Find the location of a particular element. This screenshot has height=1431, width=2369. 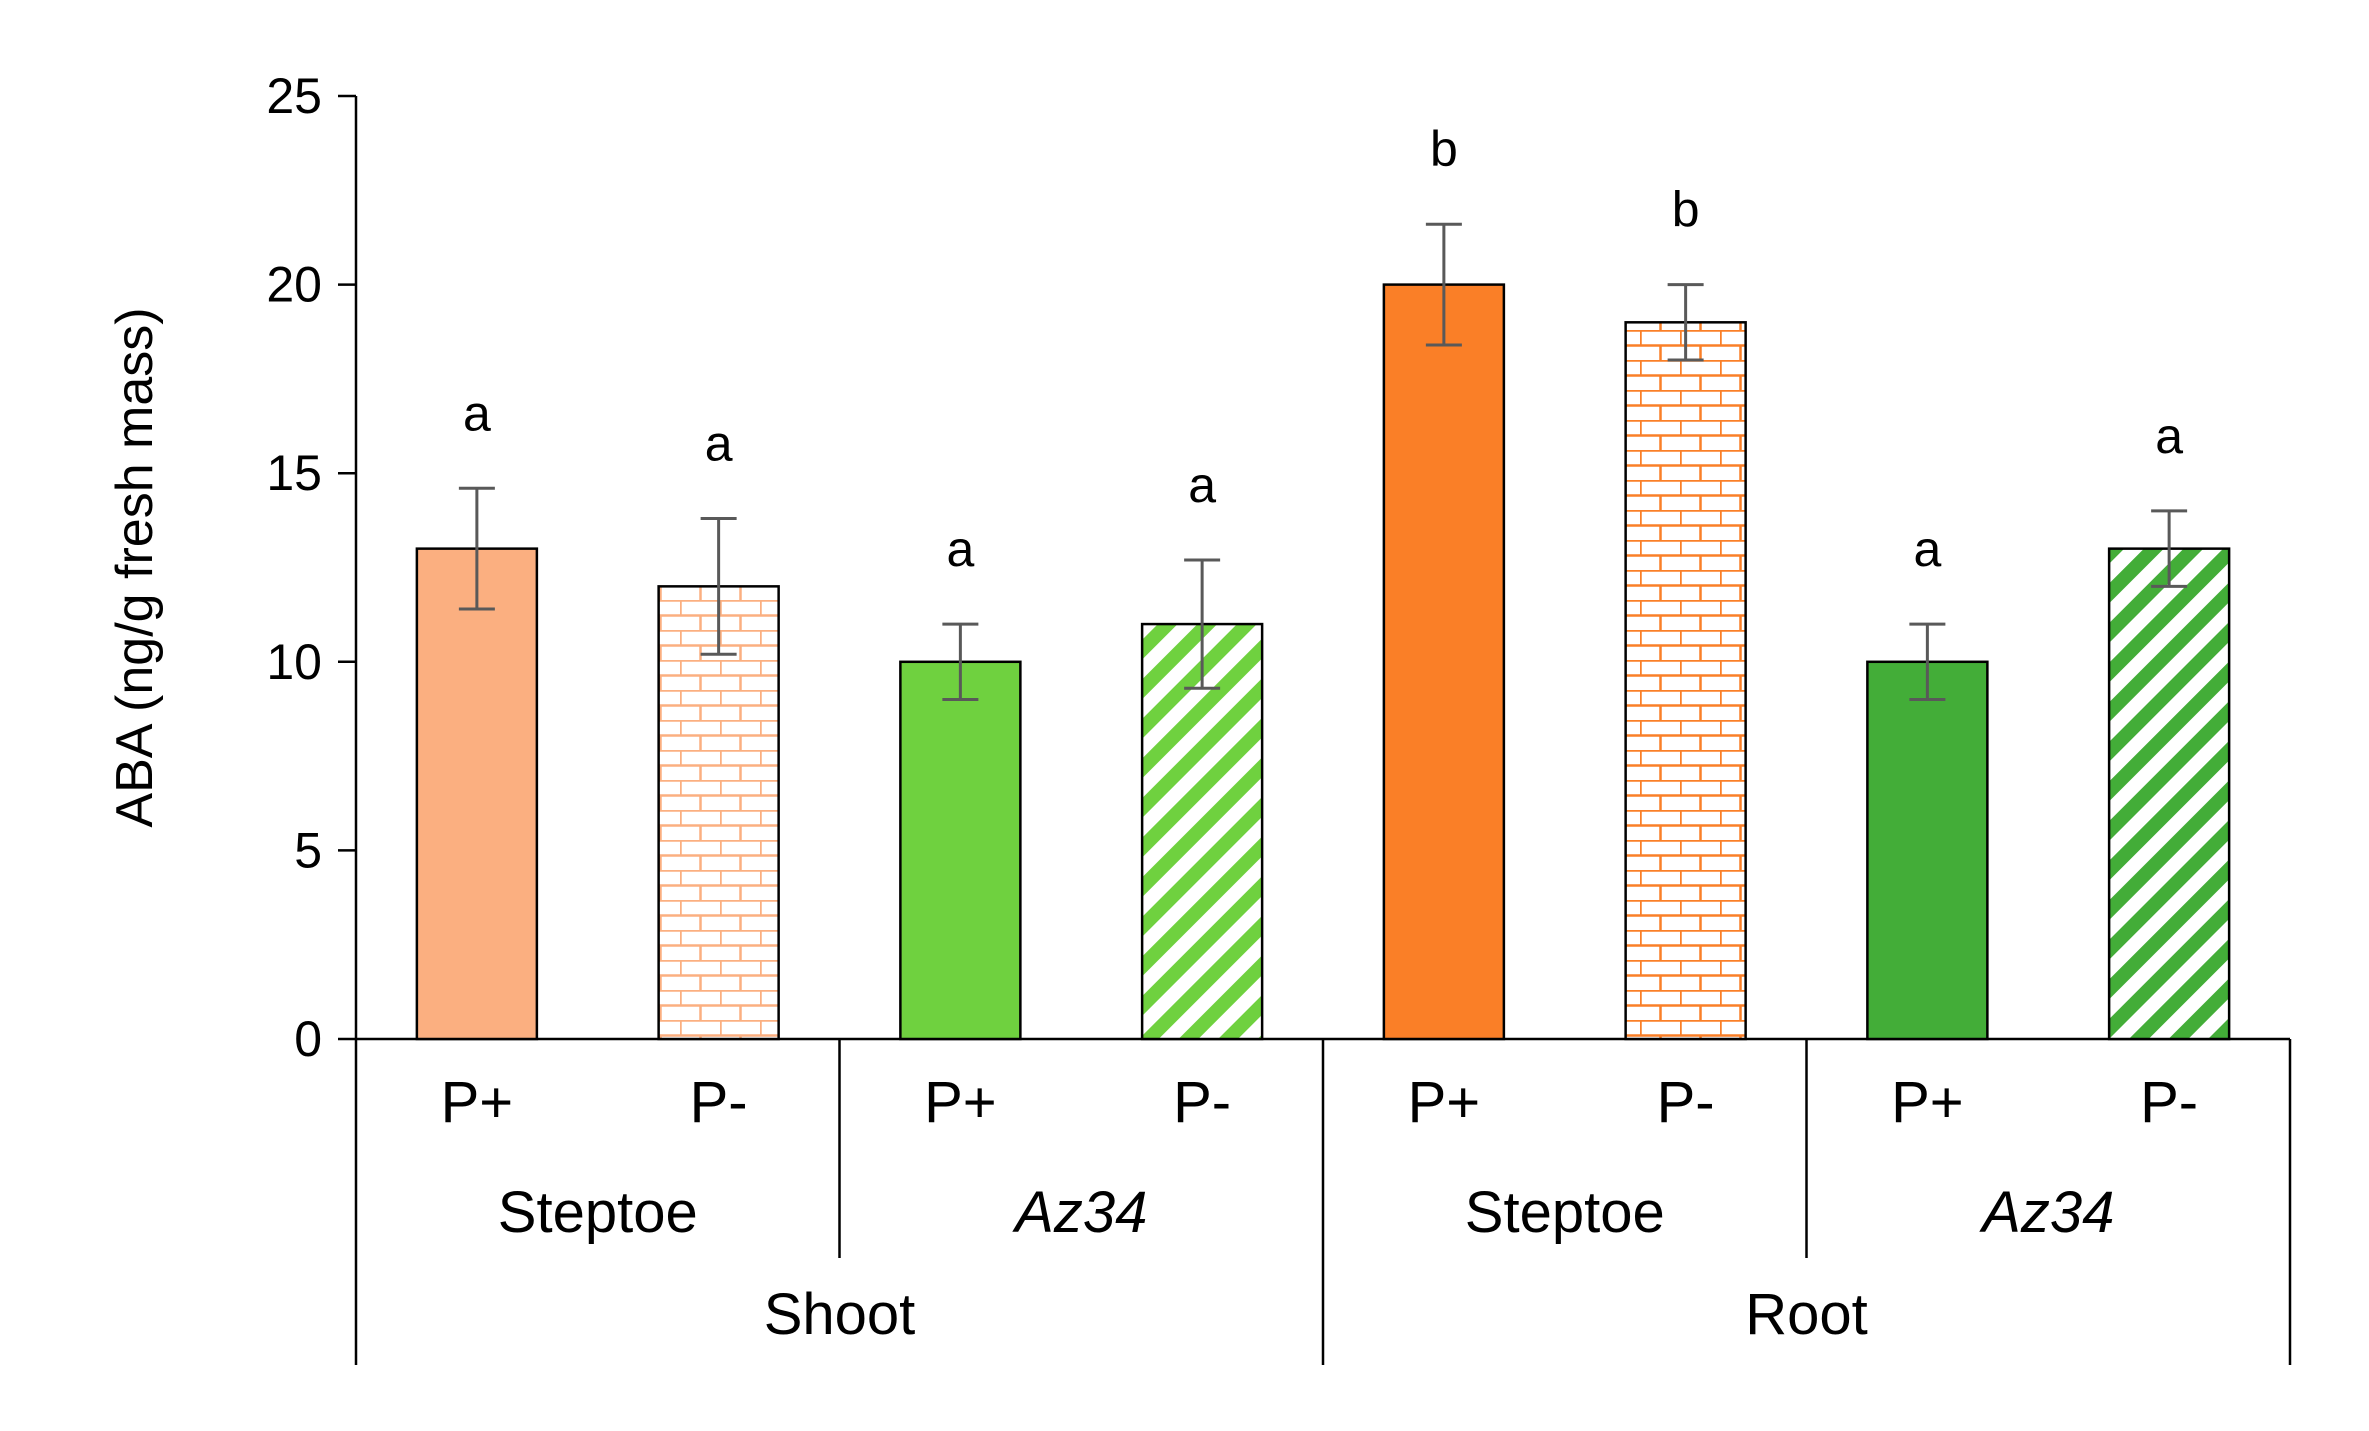

genotype-label-1: Az34 is located at coordinates (1079, 1212).